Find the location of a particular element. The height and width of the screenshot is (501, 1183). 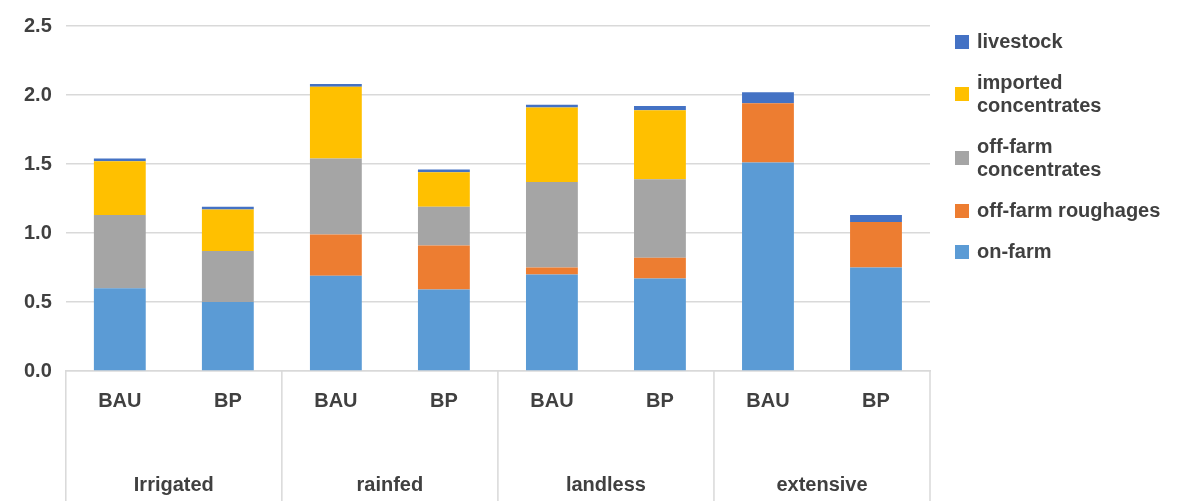

y-tick-label: 1.5 is located at coordinates (37, 162).